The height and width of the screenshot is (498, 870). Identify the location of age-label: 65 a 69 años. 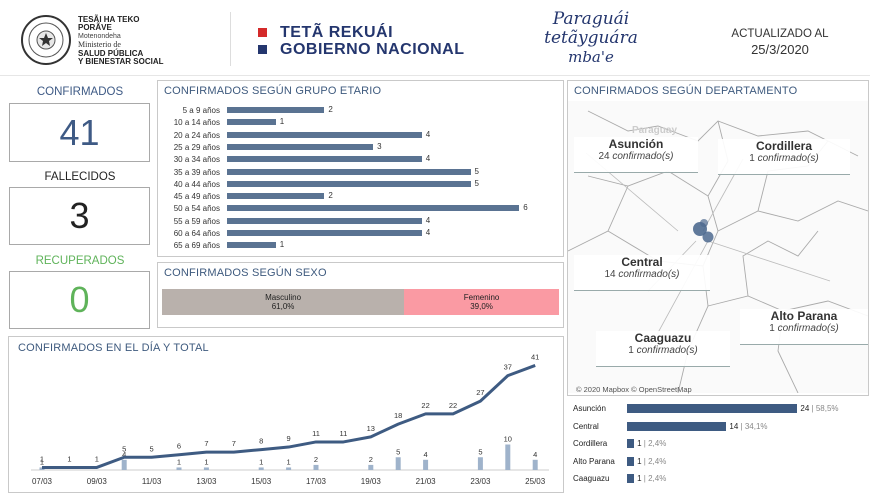
(196, 246).